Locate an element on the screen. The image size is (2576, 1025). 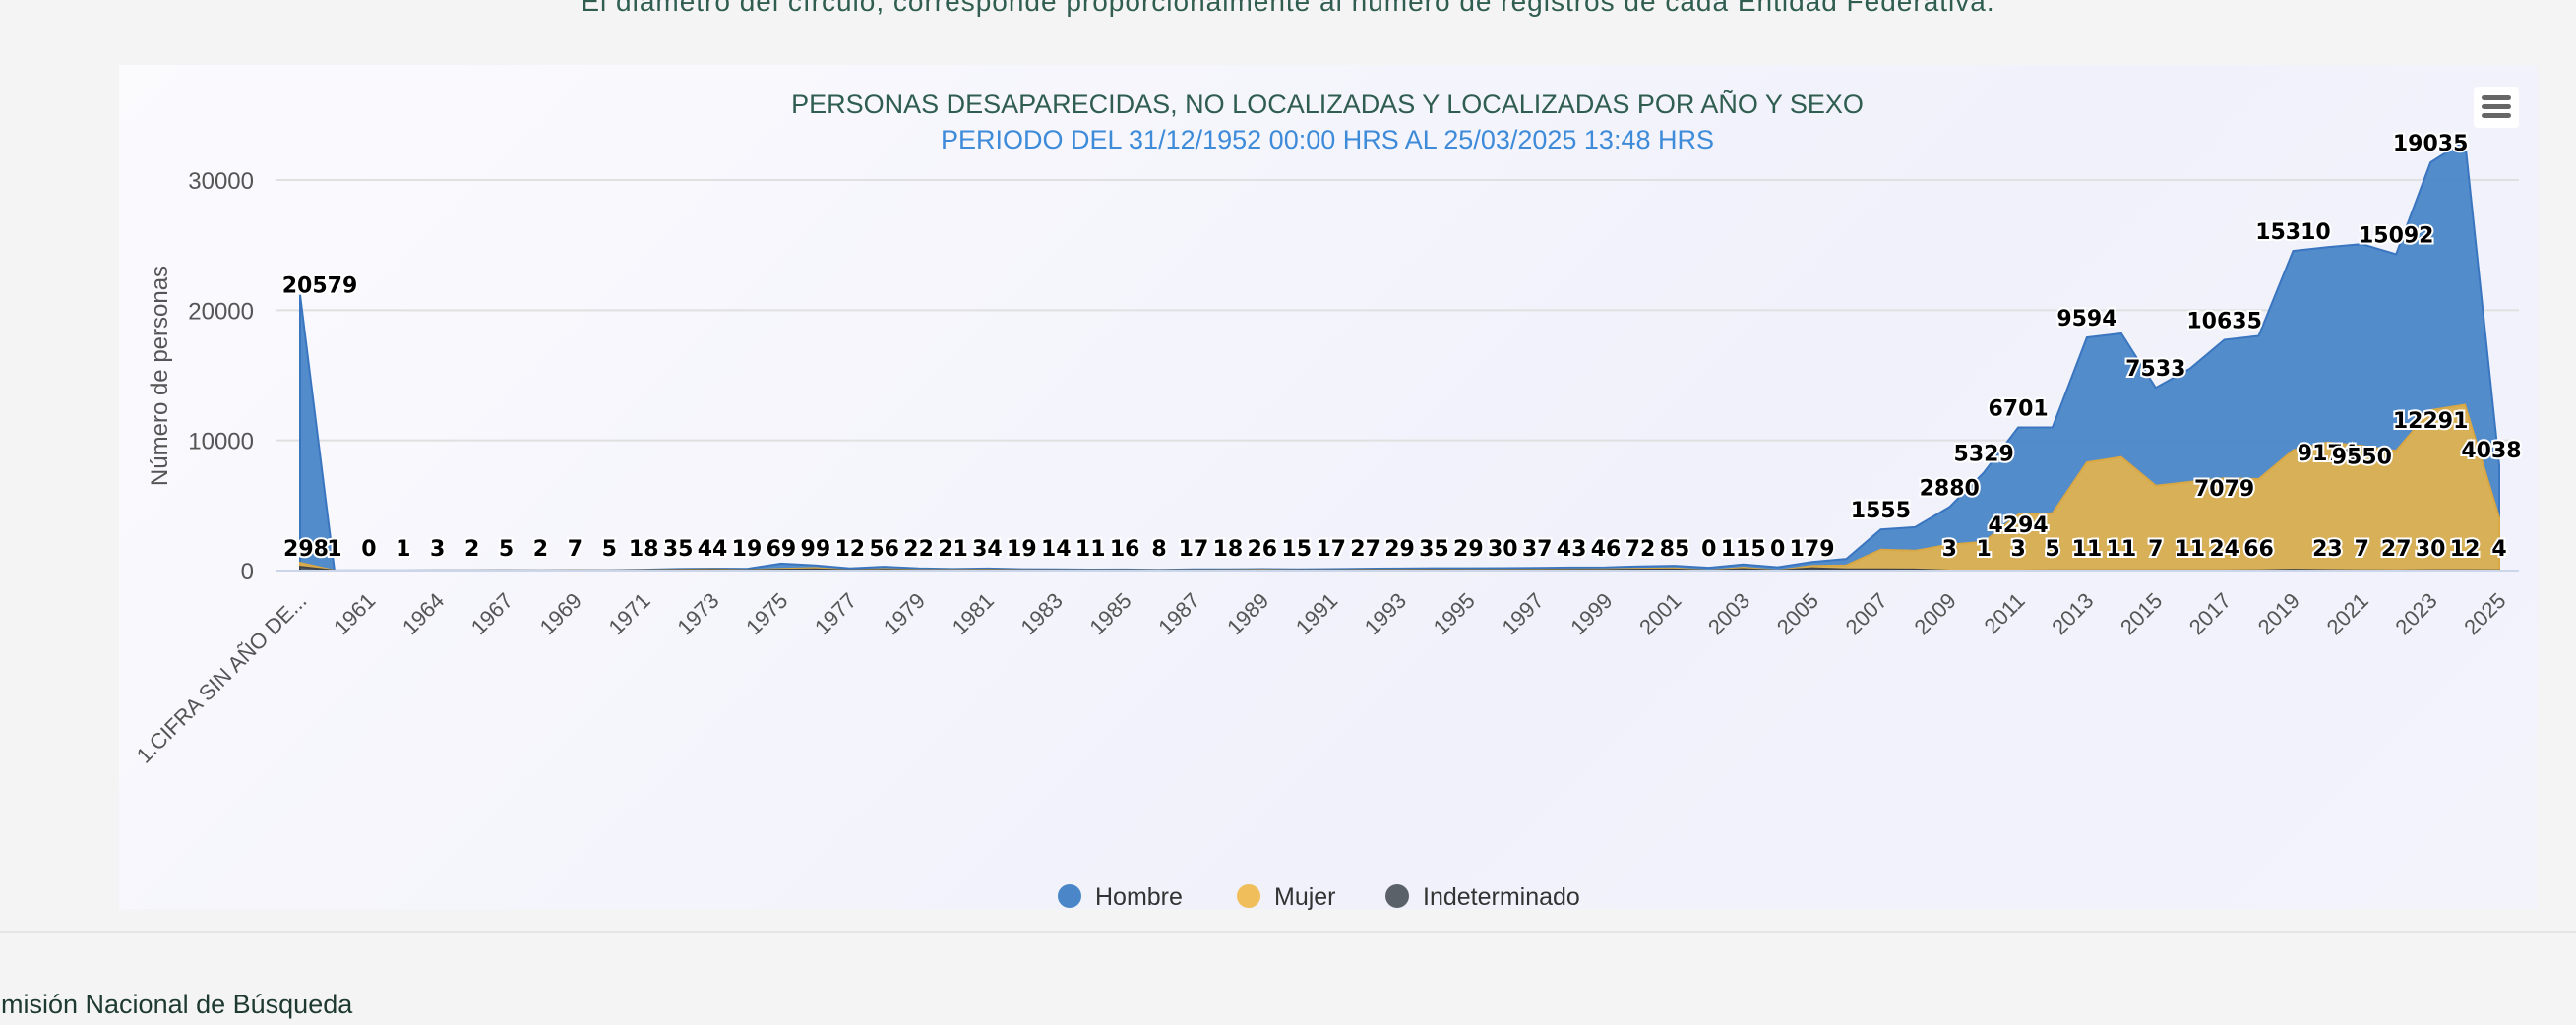
x-tick-label: 1981 is located at coordinates (973, 613).